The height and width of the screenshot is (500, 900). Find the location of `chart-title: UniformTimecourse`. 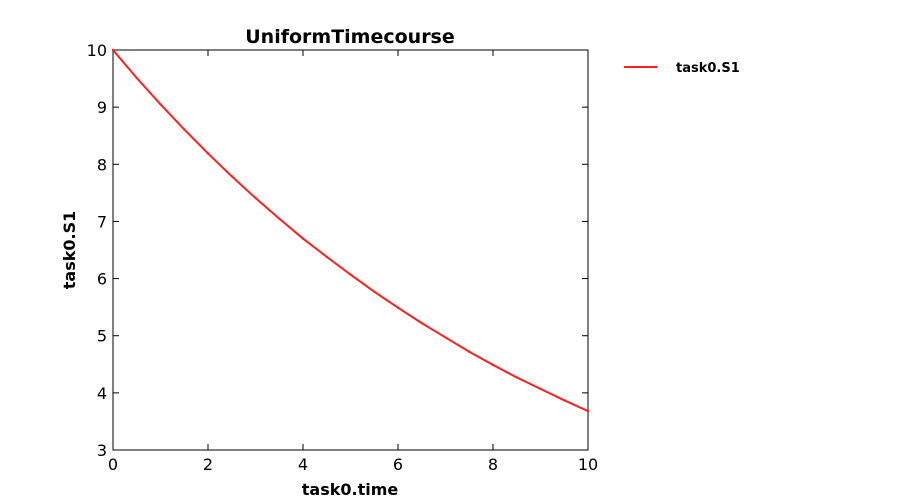

chart-title: UniformTimecourse is located at coordinates (350, 37).